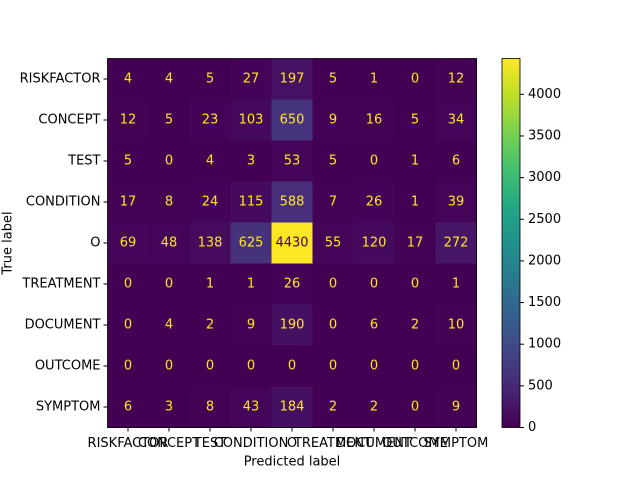 This screenshot has height=480, width=640. I want to click on colorbar-tick-label: 4000, so click(544, 94).